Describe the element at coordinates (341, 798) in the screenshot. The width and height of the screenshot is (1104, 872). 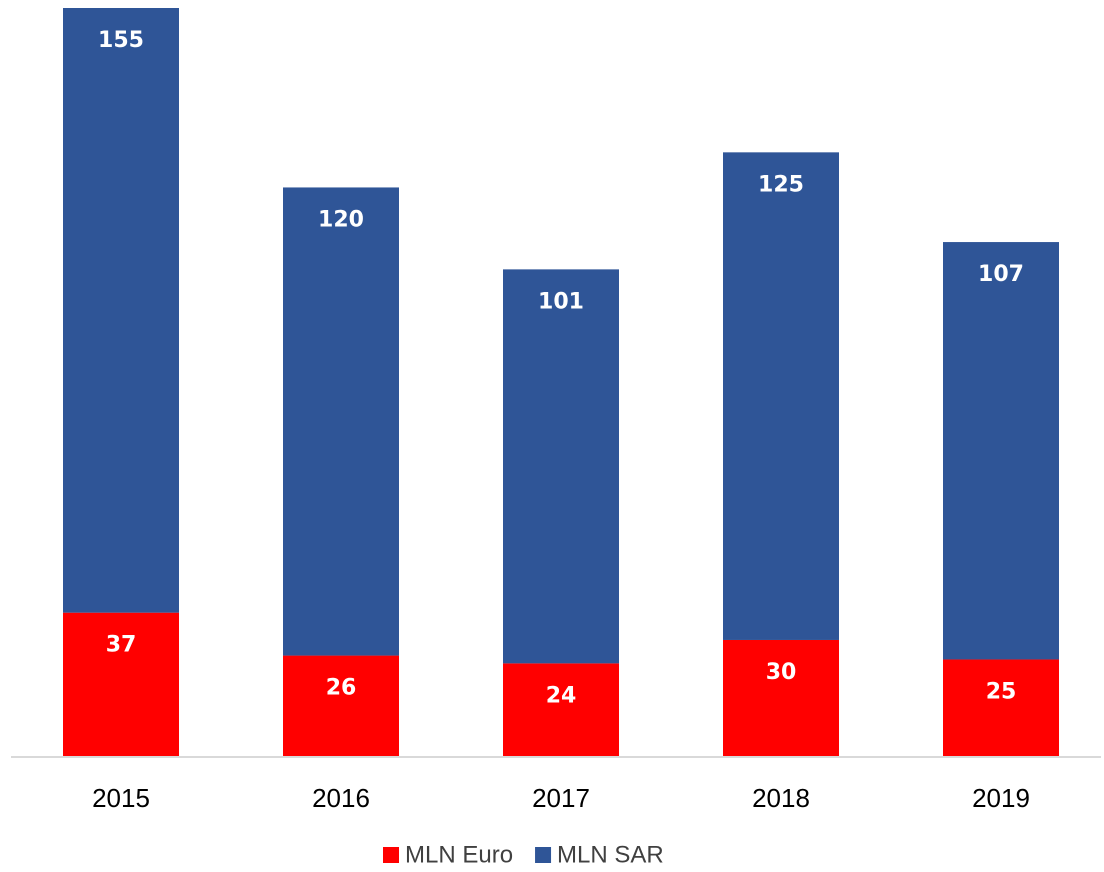
I see `x-tick-label: 2016` at that location.